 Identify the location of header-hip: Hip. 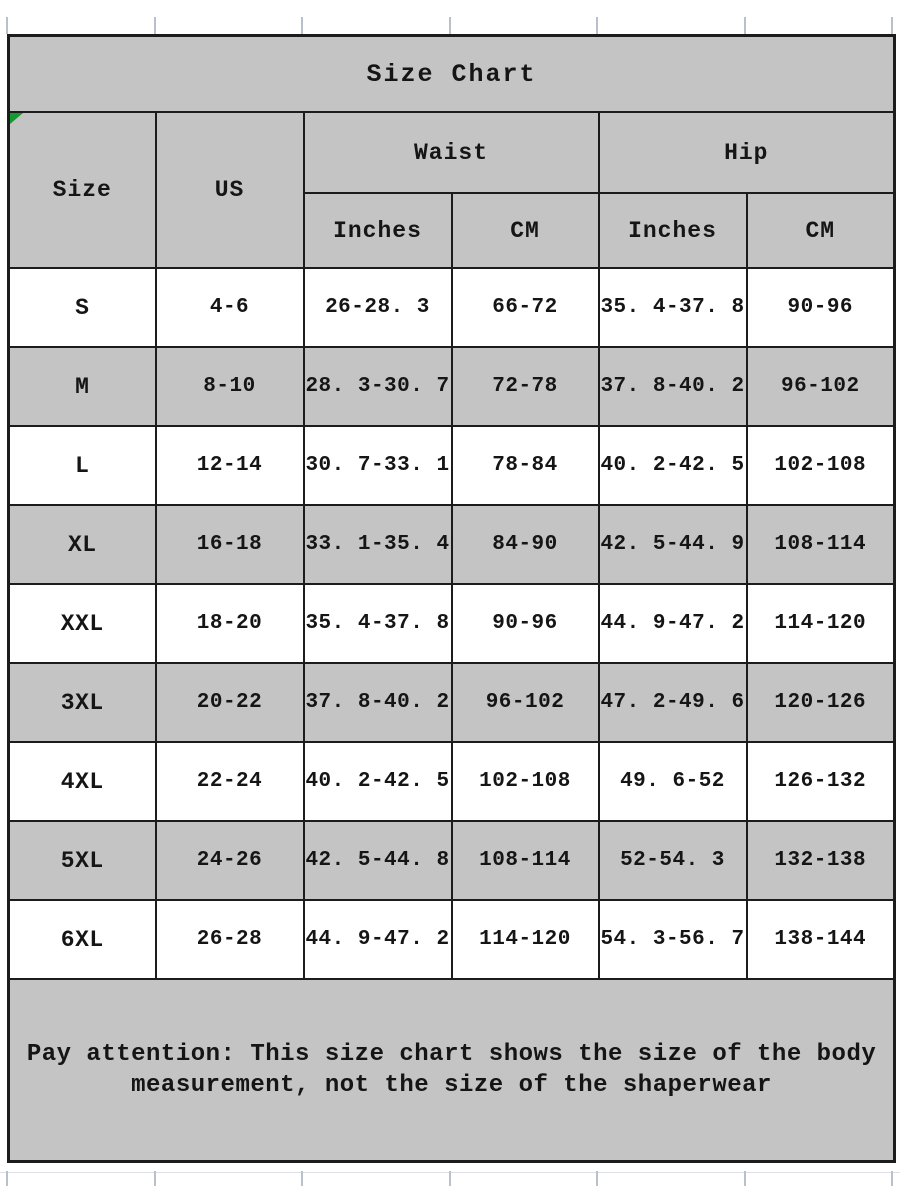
(746, 152).